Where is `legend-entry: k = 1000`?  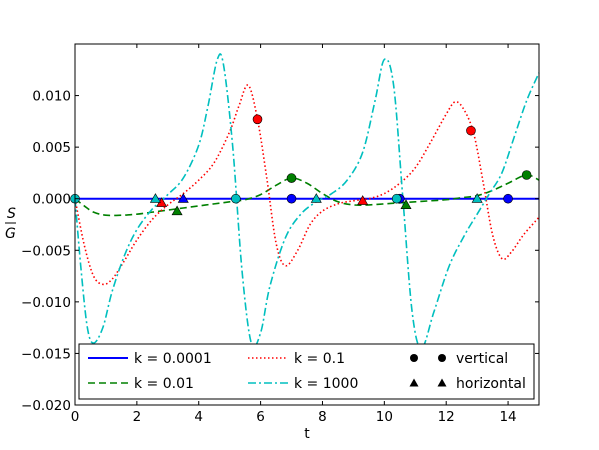
legend-entry: k = 1000 is located at coordinates (303, 384).